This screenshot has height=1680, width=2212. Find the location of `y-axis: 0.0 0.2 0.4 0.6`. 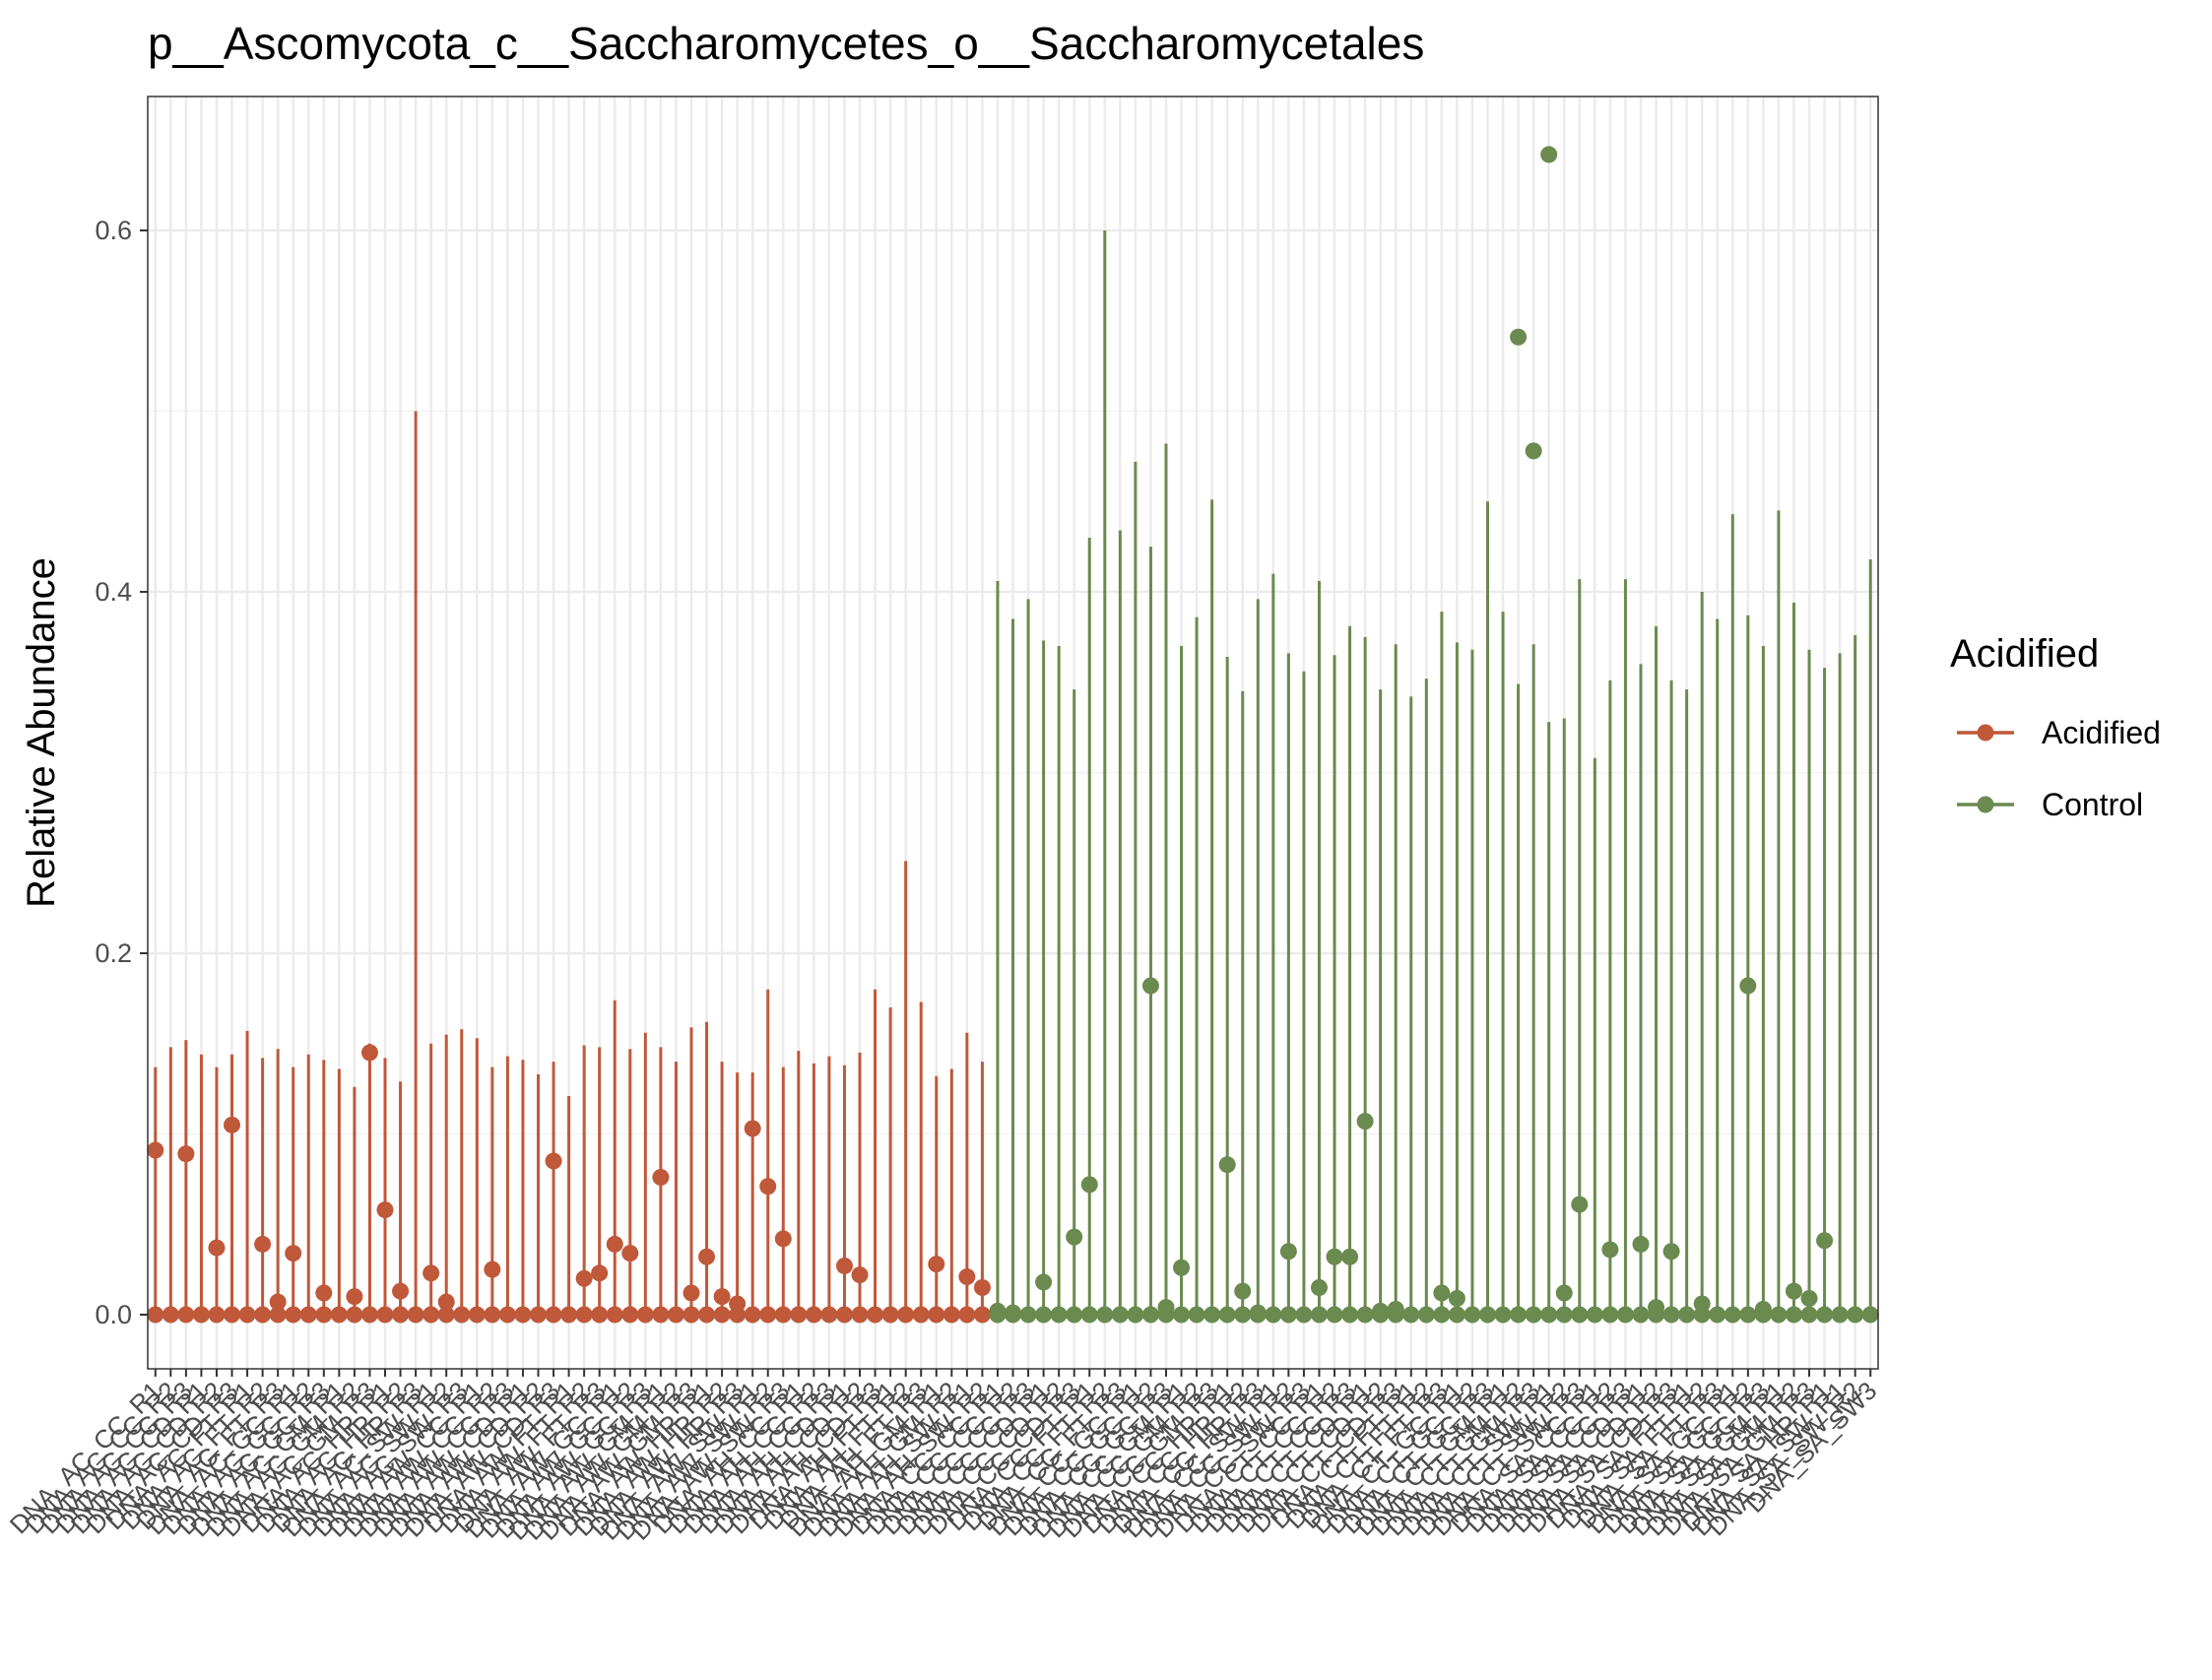

y-axis: 0.0 0.2 0.4 0.6 is located at coordinates (121, 772).